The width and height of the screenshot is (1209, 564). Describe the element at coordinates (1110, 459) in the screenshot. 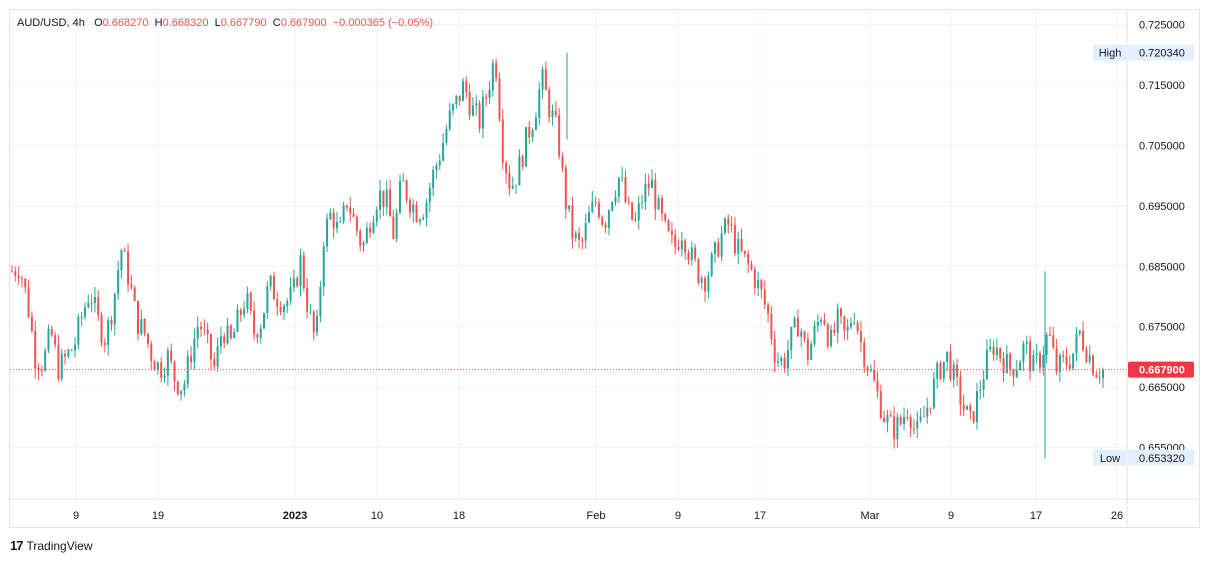

I see `low-marker-label: Low` at that location.